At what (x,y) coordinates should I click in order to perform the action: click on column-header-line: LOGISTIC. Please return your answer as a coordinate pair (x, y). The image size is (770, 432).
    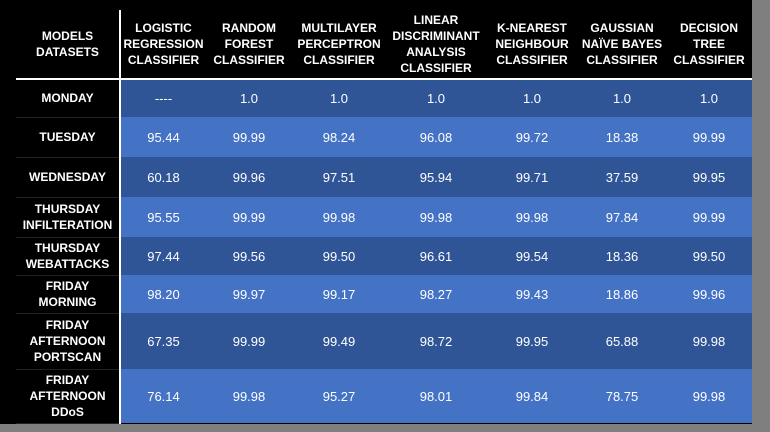
    Looking at the image, I should click on (163, 28).